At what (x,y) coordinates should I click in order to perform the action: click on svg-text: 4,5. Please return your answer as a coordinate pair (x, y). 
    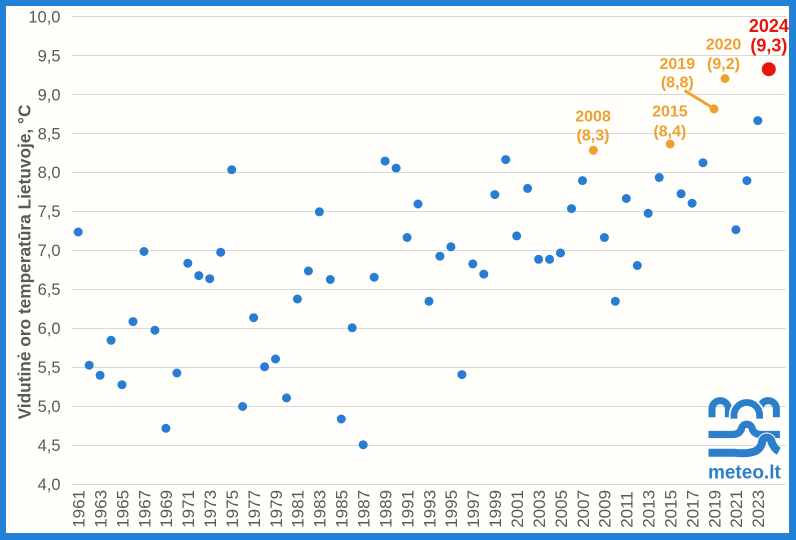
    Looking at the image, I should click on (49, 446).